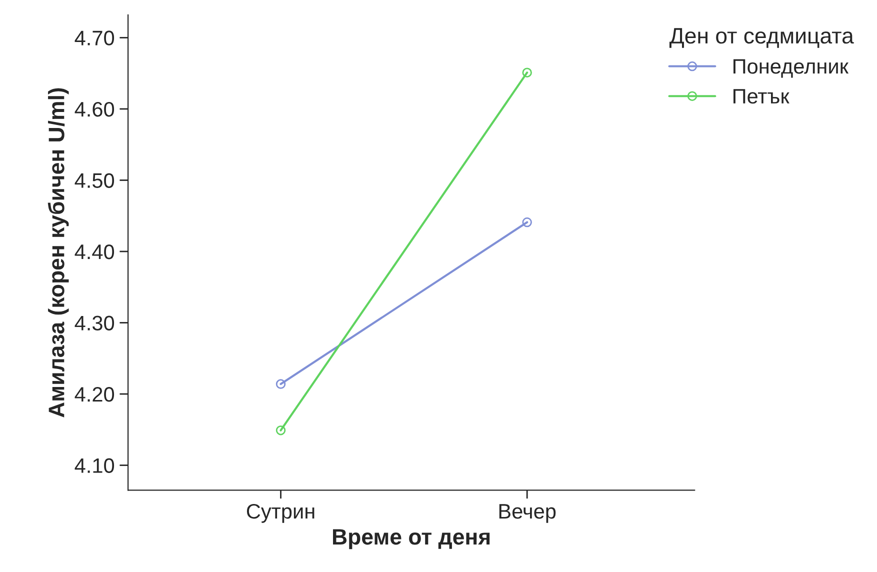 The image size is (877, 572). Describe the element at coordinates (411, 539) in the screenshot. I see `x-axis-title: Време от деня` at that location.